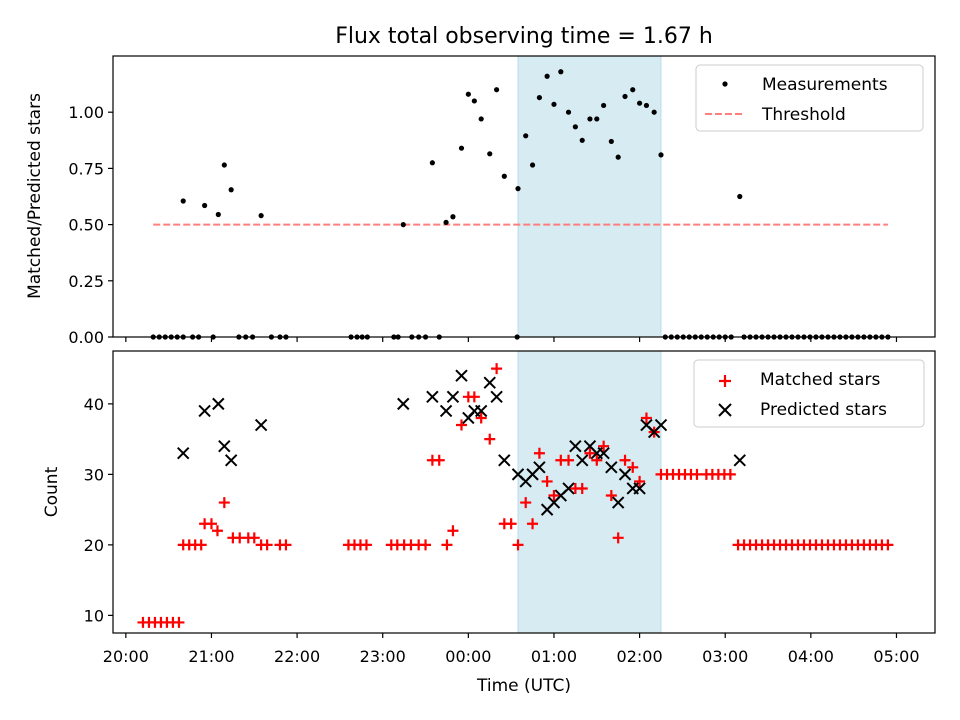 This screenshot has height=720, width=960. I want to click on top-y-axis-label: Matched/Predicted stars, so click(35, 196).